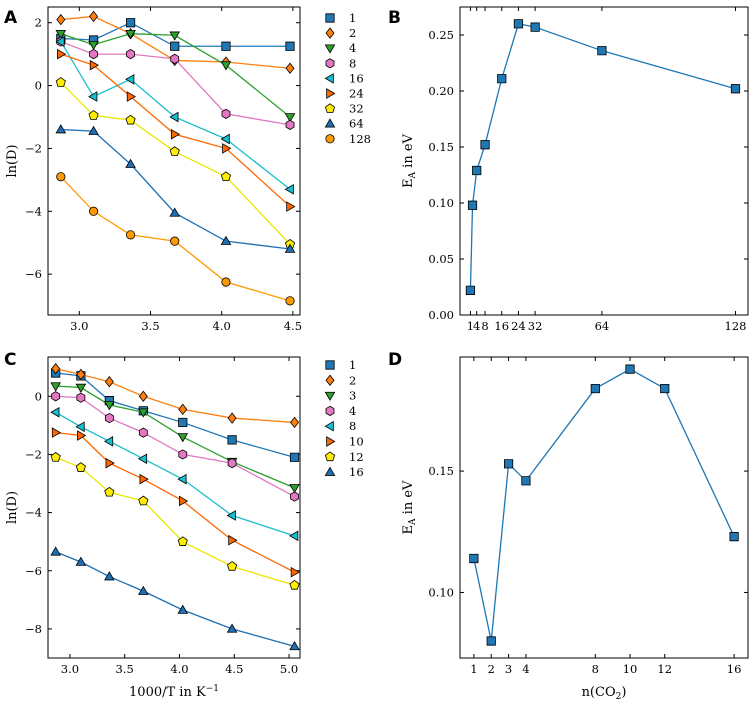 The width and height of the screenshot is (754, 716). What do you see at coordinates (604, 693) in the screenshot?
I see `x-axis-label: n(CO2)` at bounding box center [604, 693].